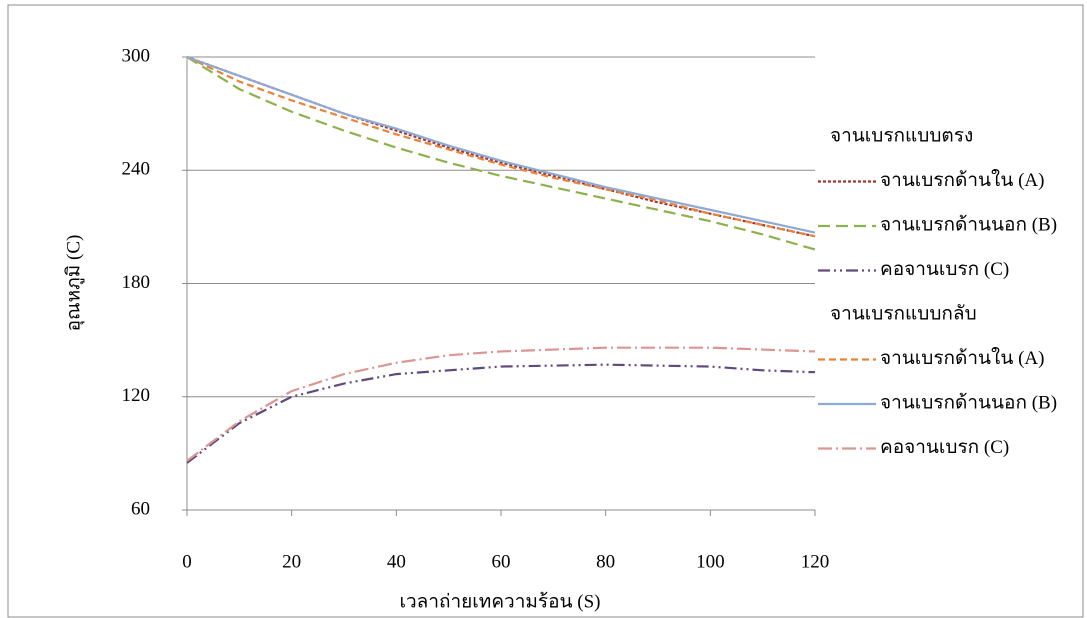 This screenshot has height=618, width=1087. What do you see at coordinates (187, 561) in the screenshot?
I see `x-tick-label: 0` at bounding box center [187, 561].